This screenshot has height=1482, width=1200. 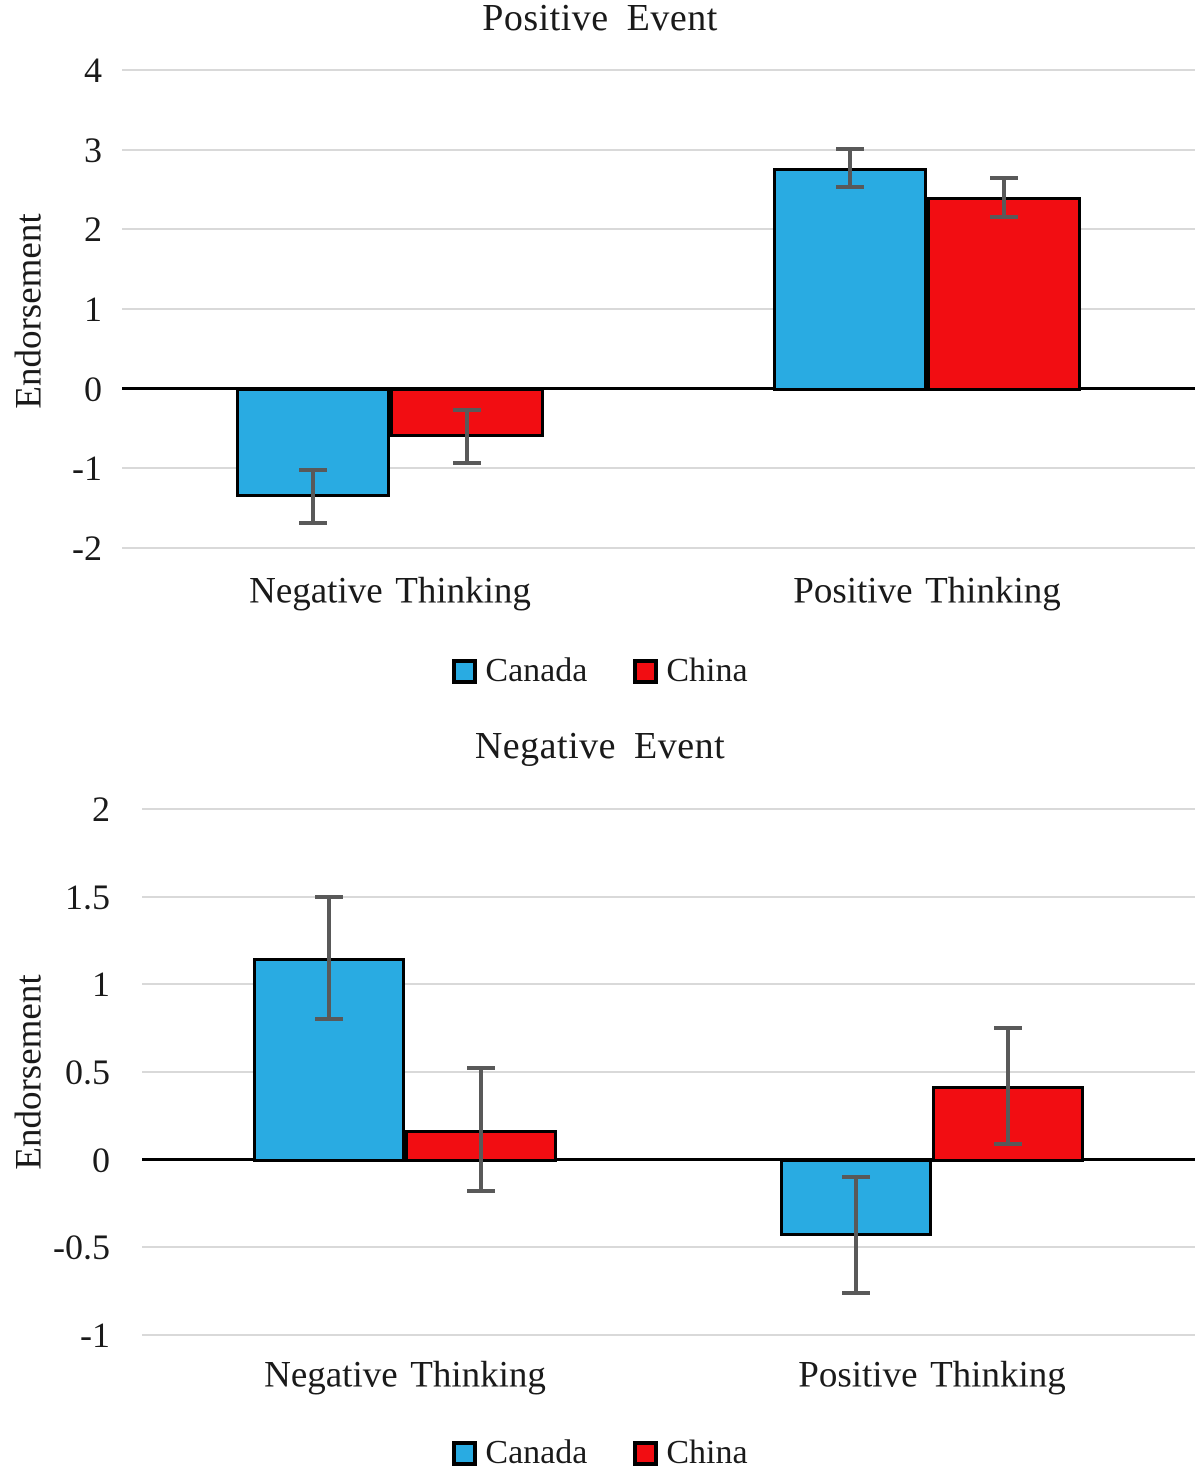 What do you see at coordinates (81, 1247) in the screenshot?
I see `y-tick-label: -0.5` at bounding box center [81, 1247].